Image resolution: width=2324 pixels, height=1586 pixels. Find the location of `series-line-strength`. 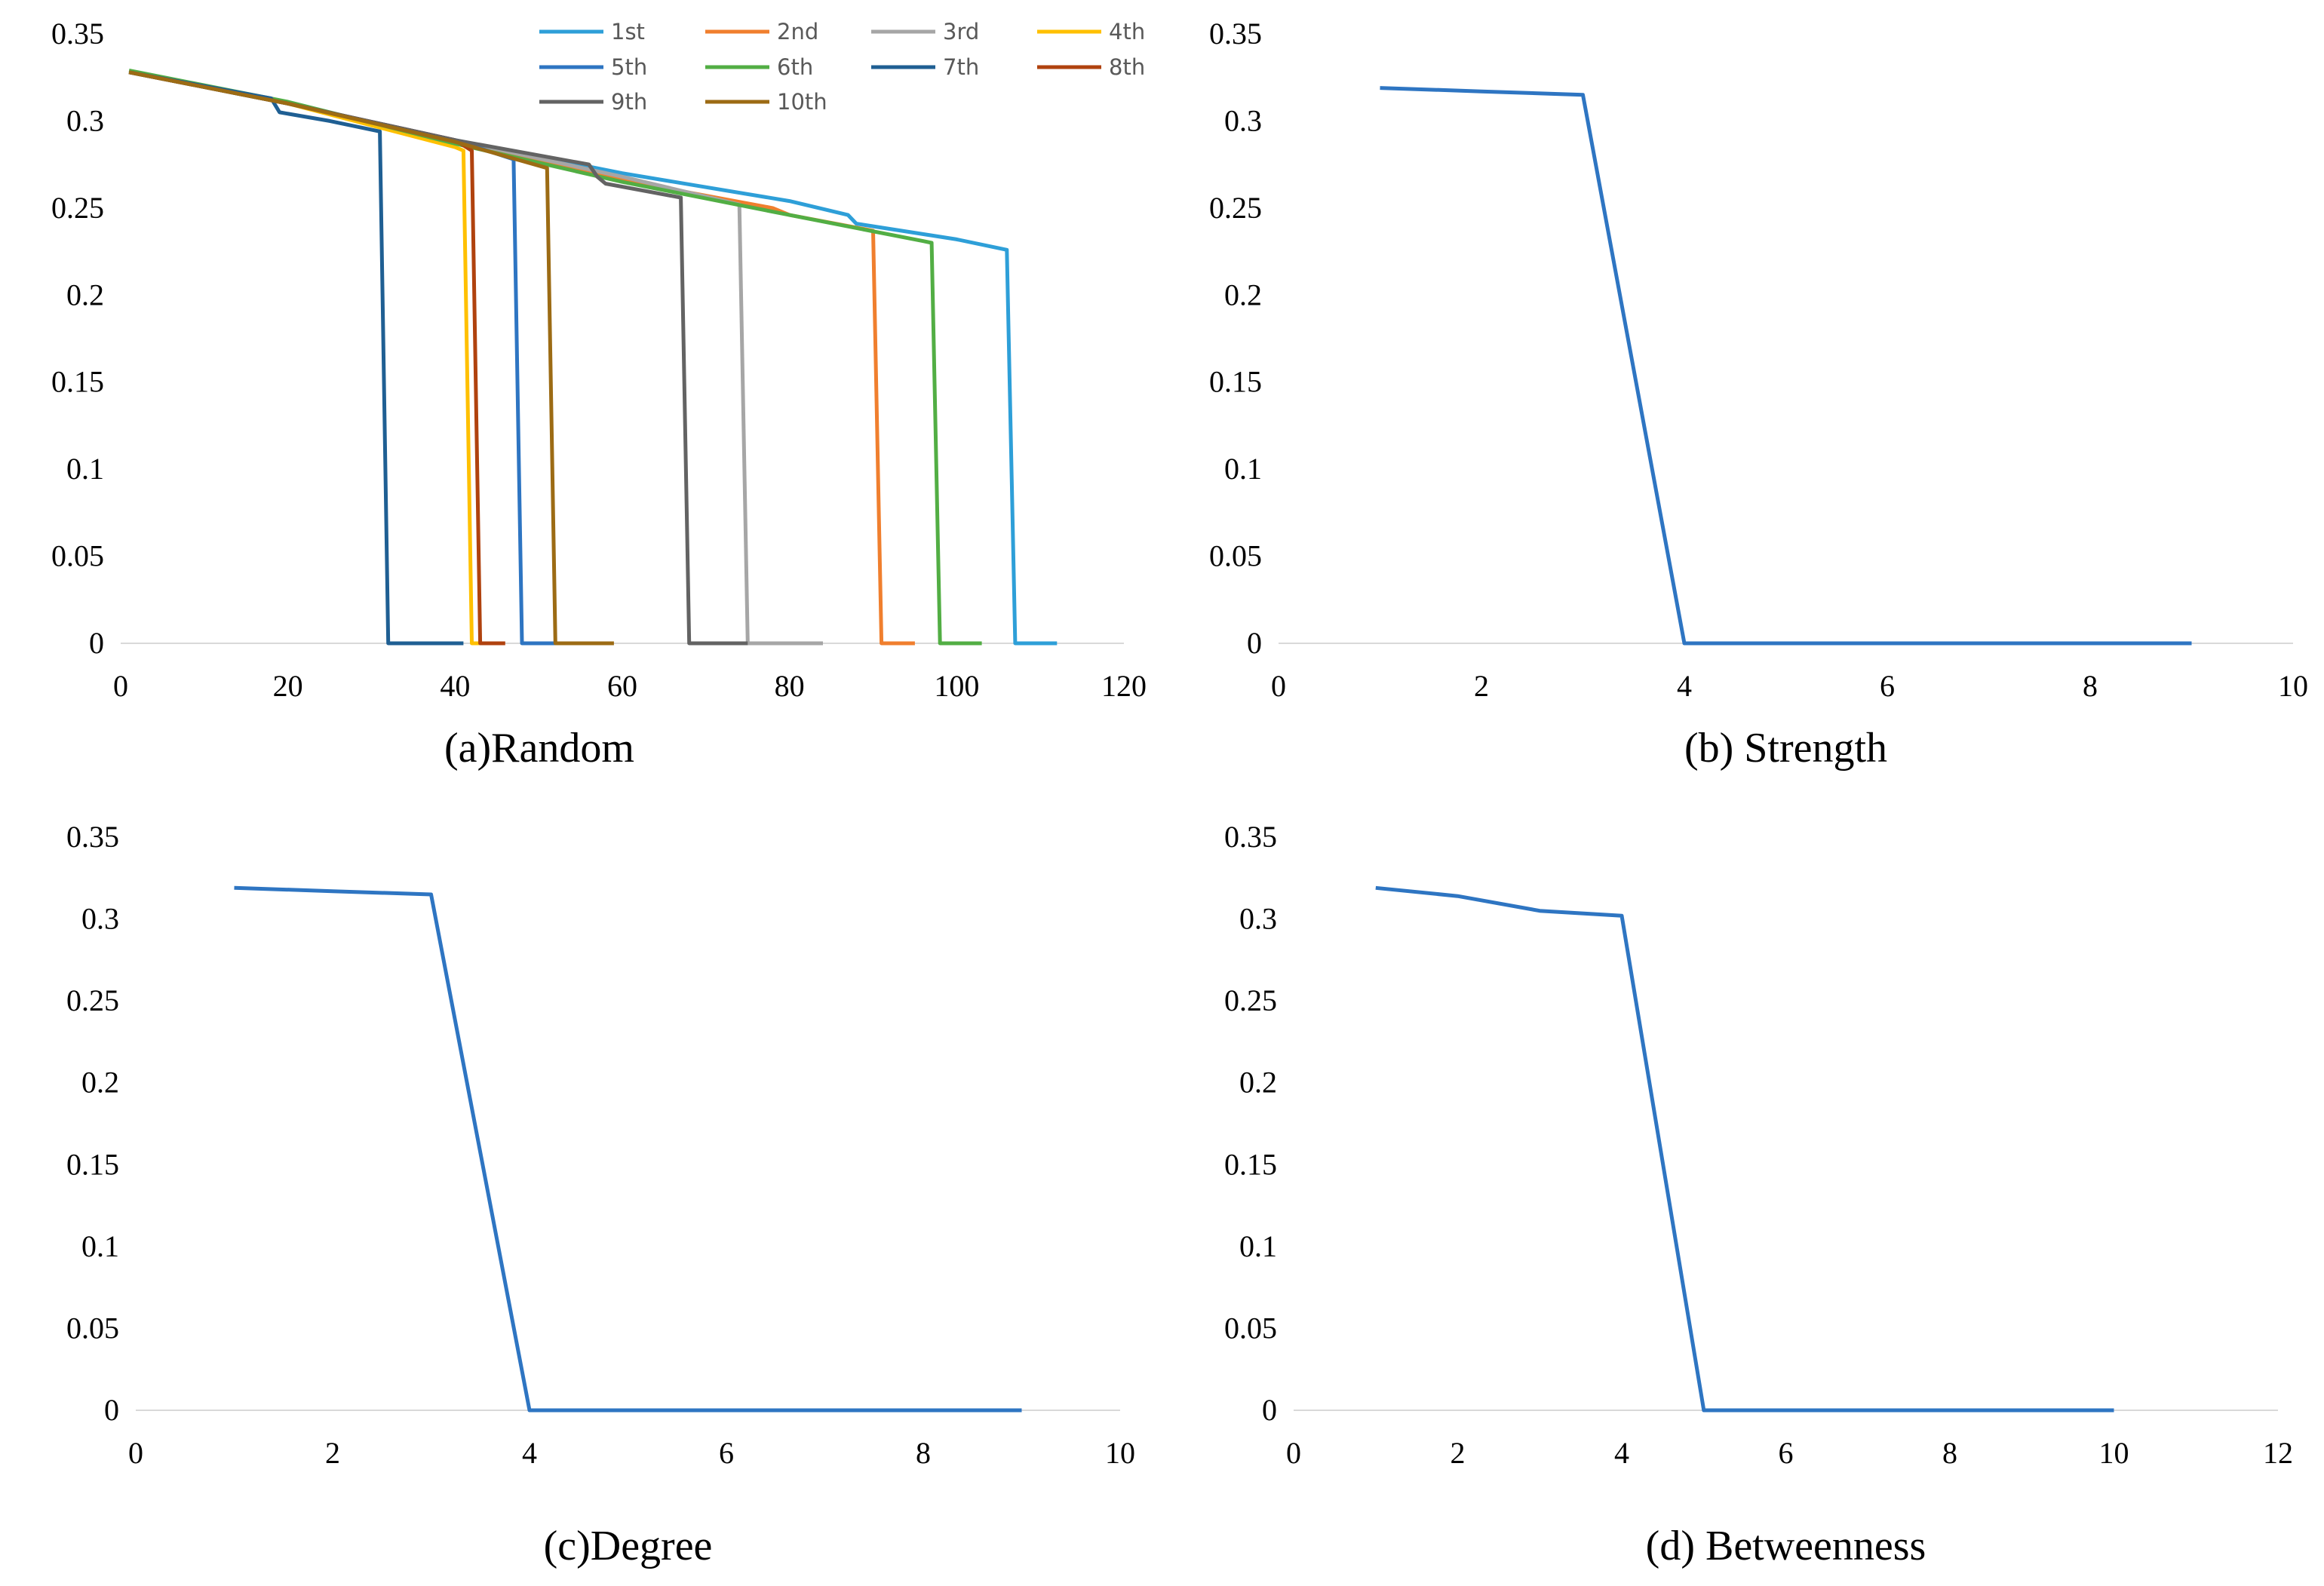

series-line-strength is located at coordinates (1786, 366).